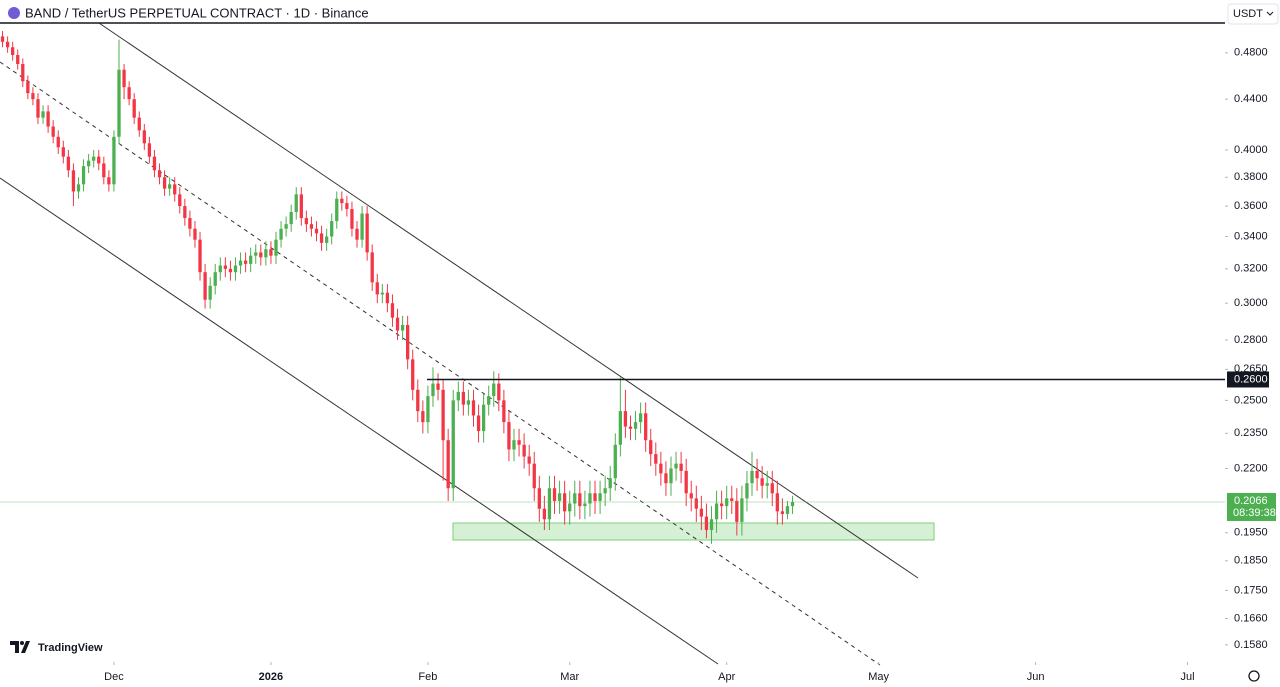 The width and height of the screenshot is (1280, 687). Describe the element at coordinates (114, 677) in the screenshot. I see `x-tick-label: Dec` at that location.